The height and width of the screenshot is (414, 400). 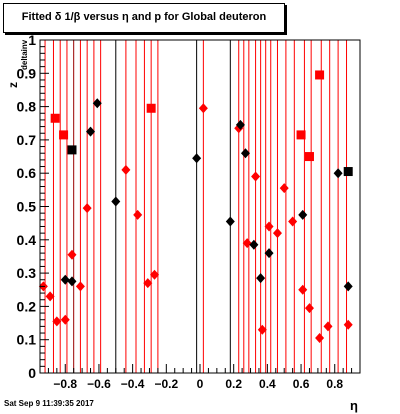 I want to click on y-tick-label: 0.6, so click(x=27, y=173).